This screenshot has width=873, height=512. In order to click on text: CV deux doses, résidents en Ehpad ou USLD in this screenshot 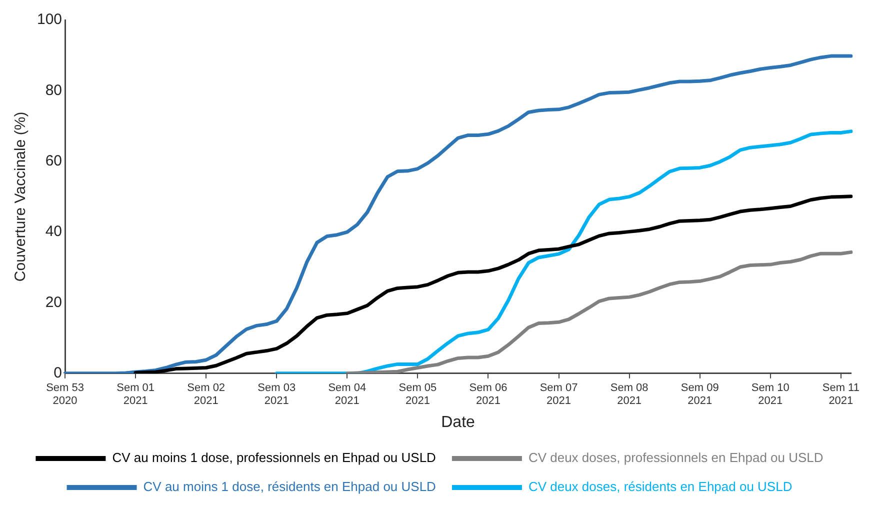, I will do `click(660, 486)`.